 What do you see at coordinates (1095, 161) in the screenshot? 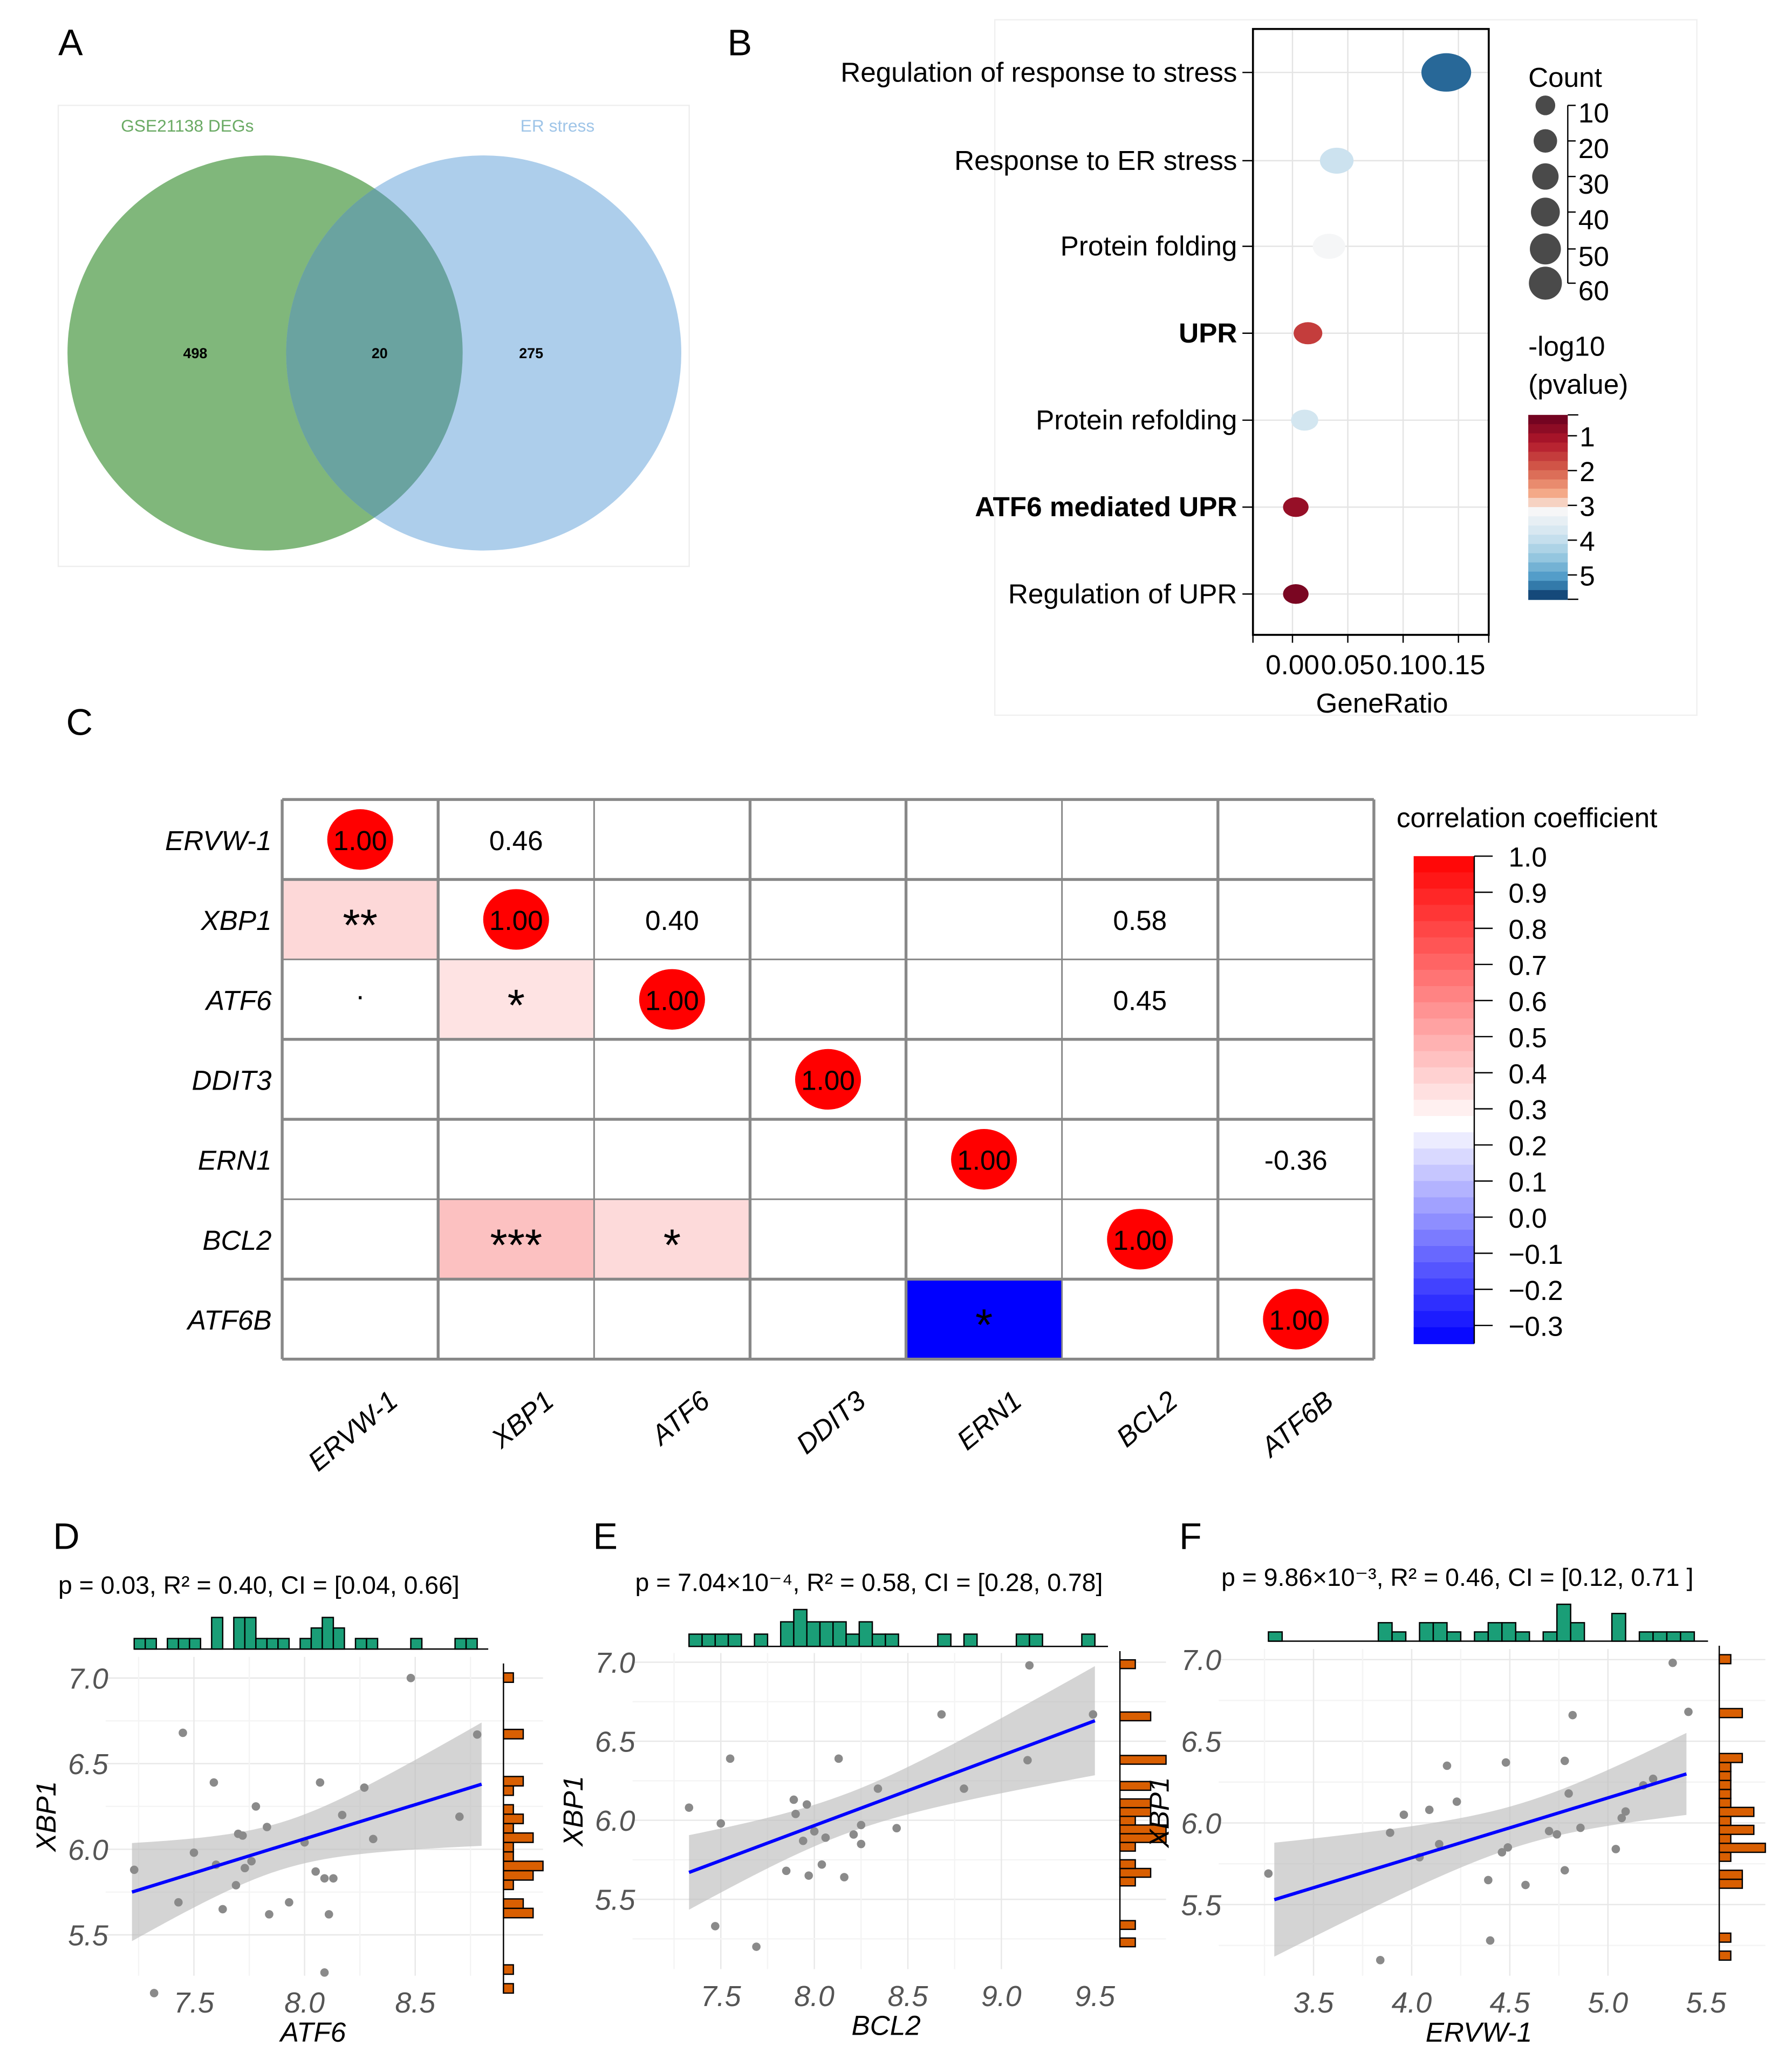
I see `term-label: Response to ER stress` at bounding box center [1095, 161].